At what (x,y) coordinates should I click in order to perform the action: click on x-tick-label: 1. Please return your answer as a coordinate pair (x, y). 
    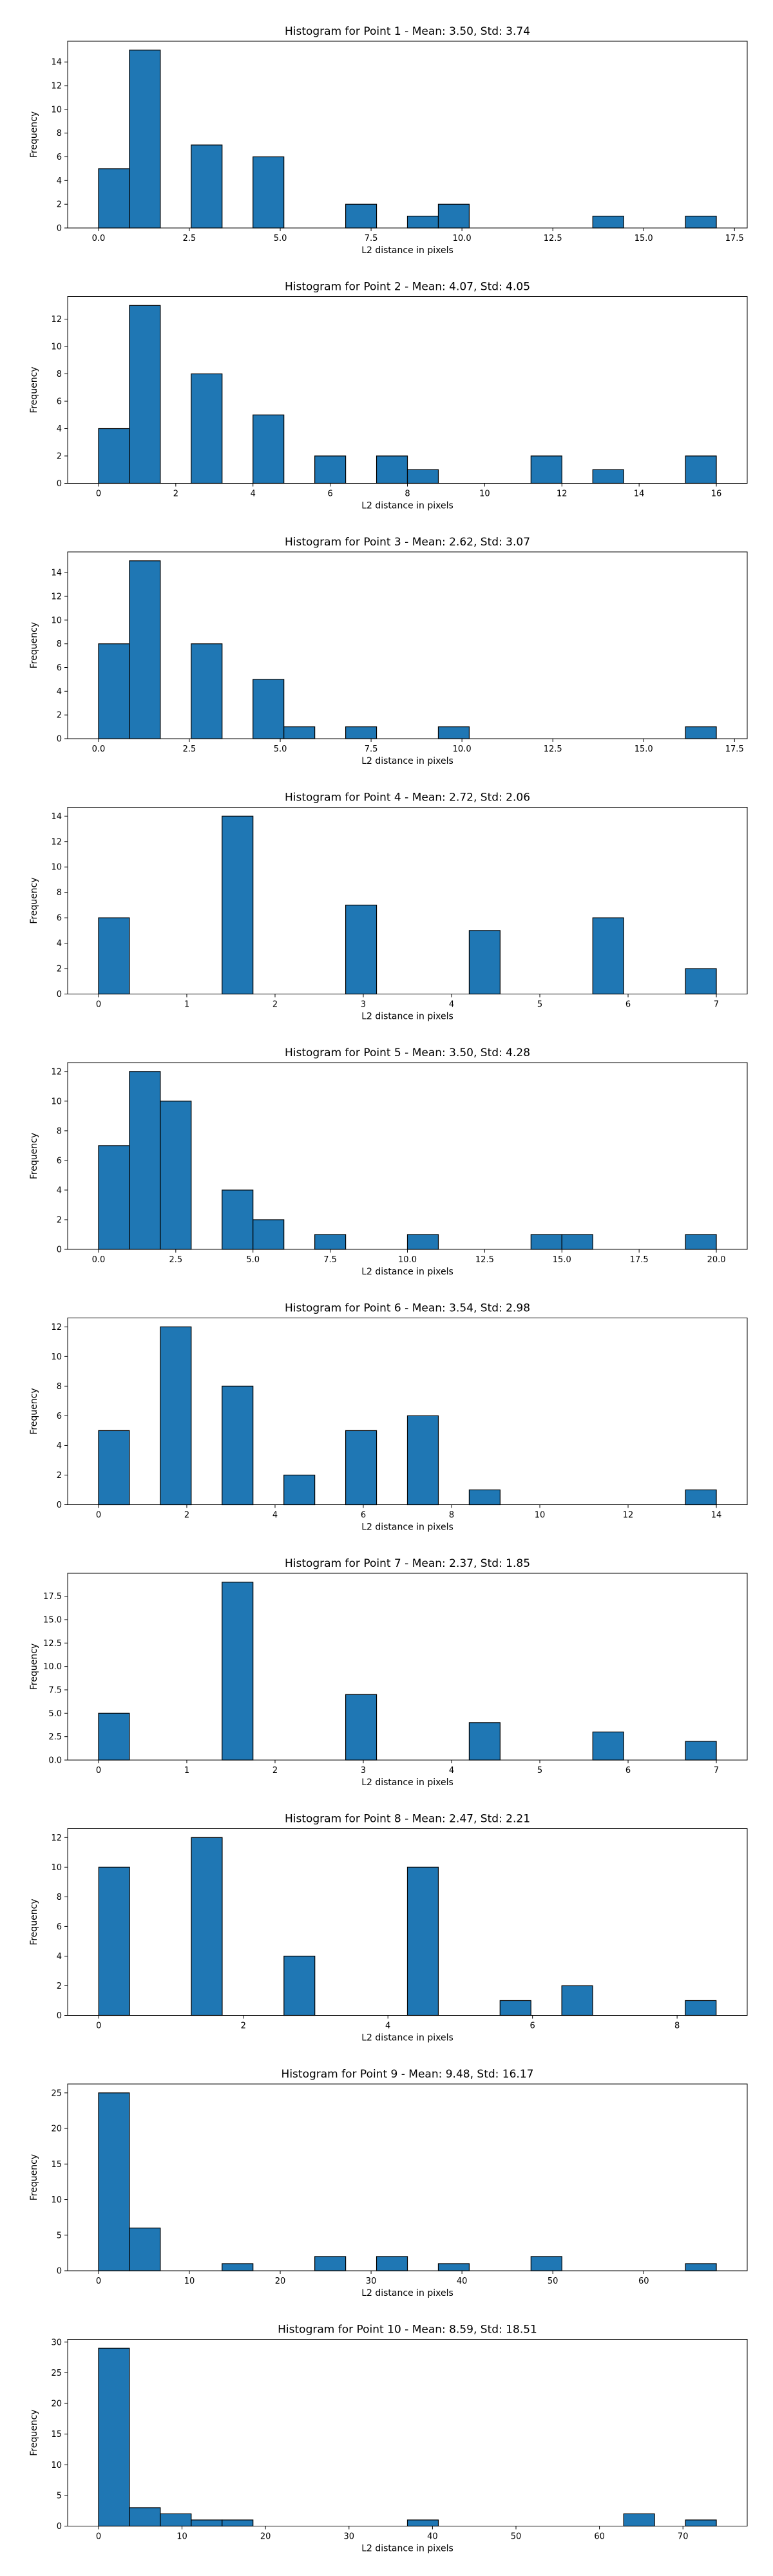
    Looking at the image, I should click on (186, 1771).